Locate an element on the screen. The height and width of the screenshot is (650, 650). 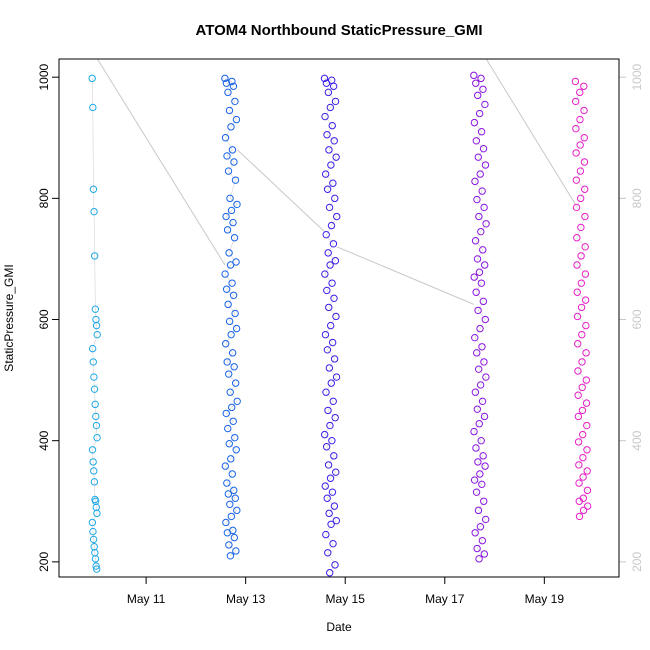
y2-tick-label: 200 is located at coordinates (637, 562).